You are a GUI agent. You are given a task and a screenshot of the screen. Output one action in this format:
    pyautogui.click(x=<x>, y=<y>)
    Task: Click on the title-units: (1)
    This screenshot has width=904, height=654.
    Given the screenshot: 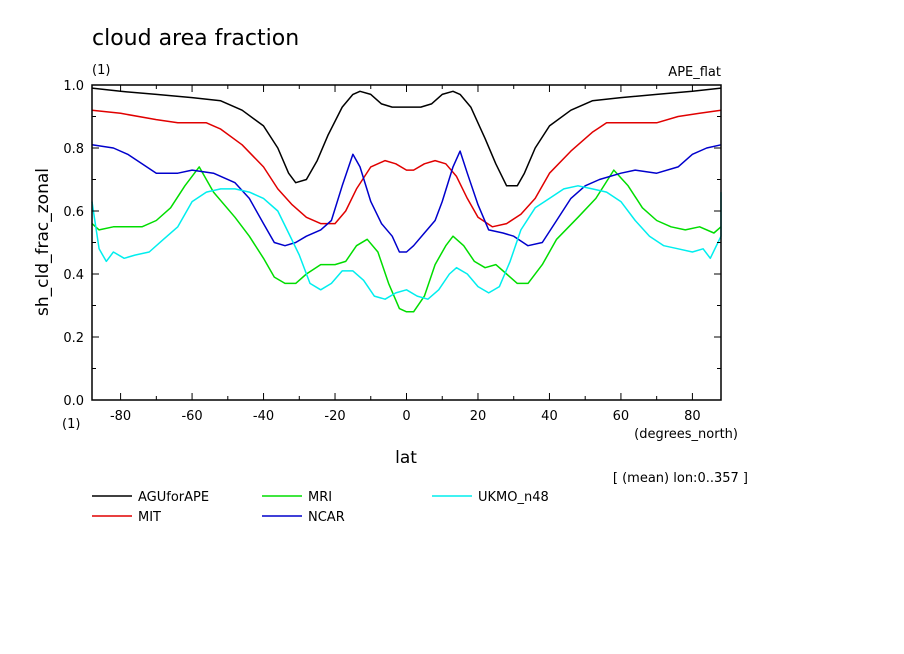 What is the action you would take?
    pyautogui.click(x=101, y=70)
    